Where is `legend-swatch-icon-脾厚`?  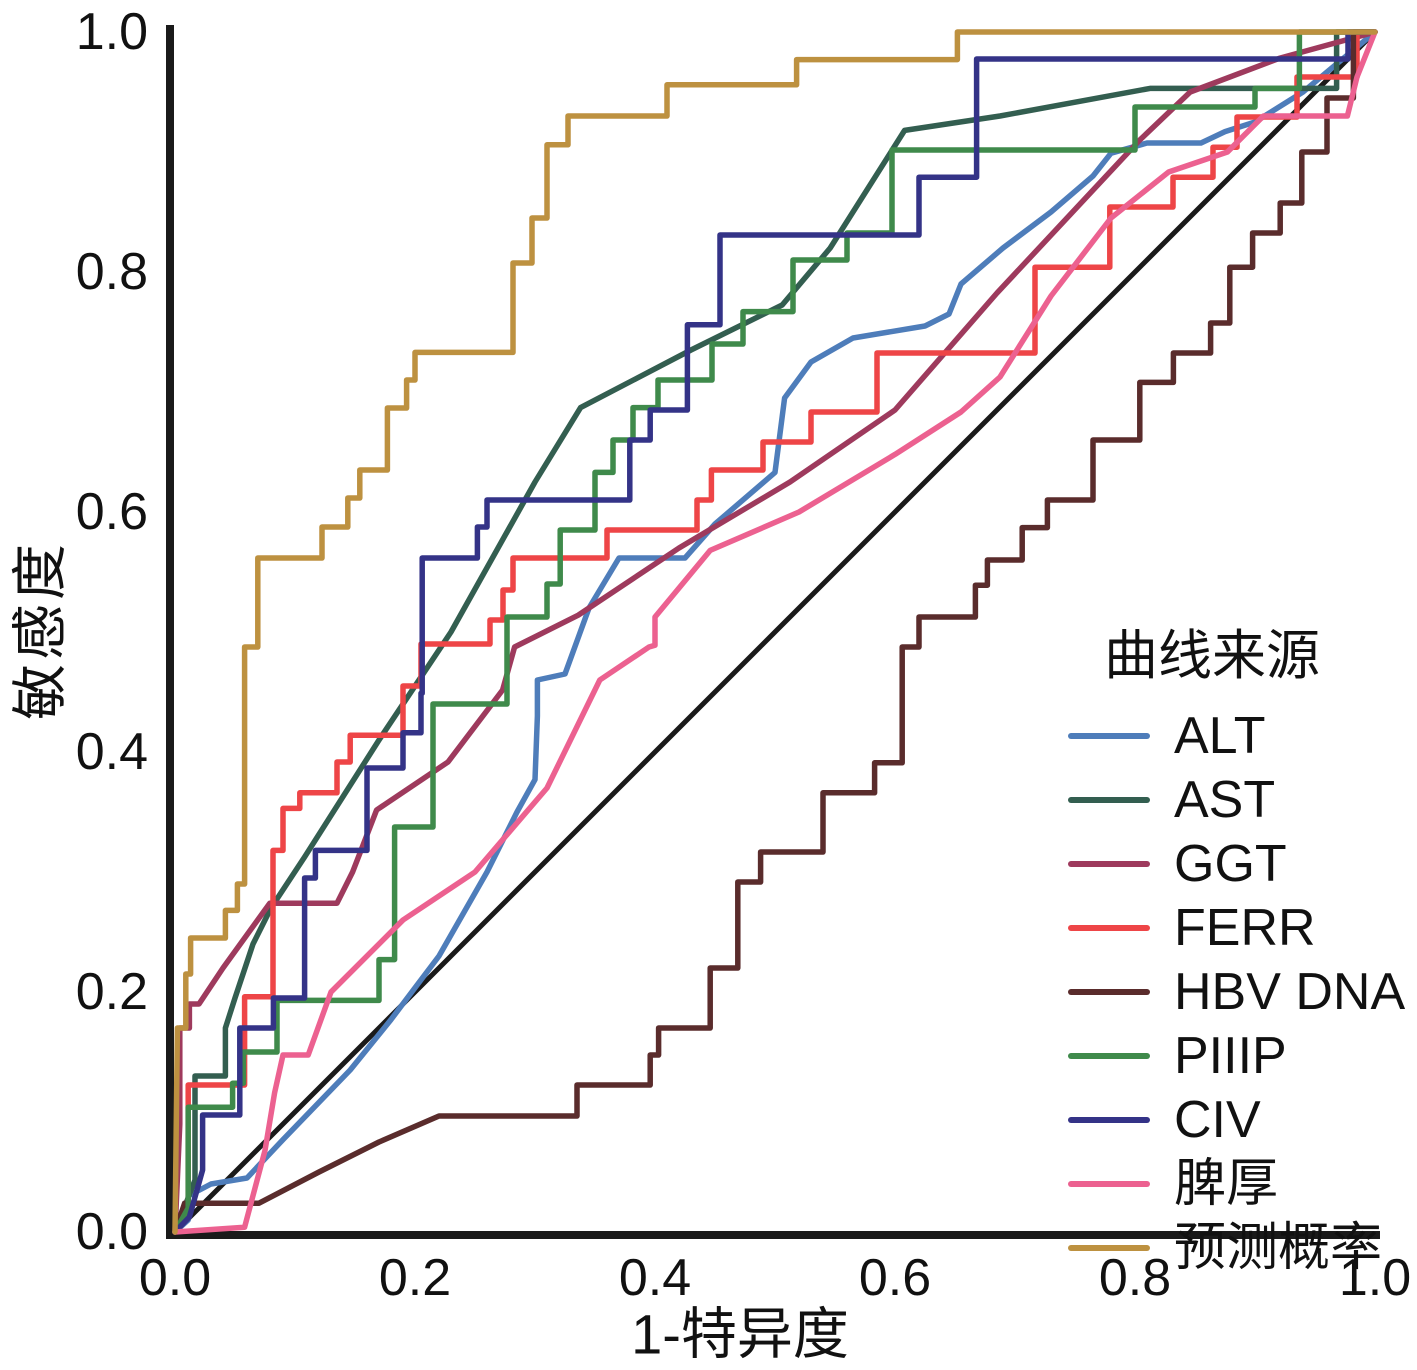
legend-swatch-icon-脾厚 is located at coordinates (1109, 1184).